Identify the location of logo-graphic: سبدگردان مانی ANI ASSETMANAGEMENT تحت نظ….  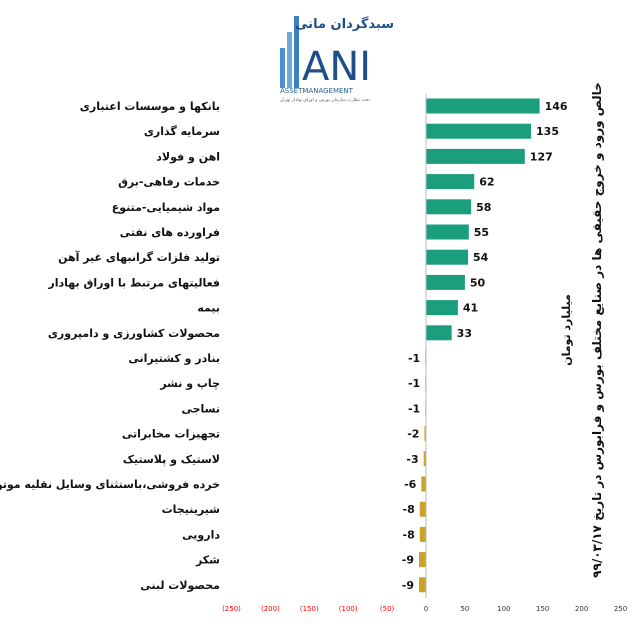
(337, 59).